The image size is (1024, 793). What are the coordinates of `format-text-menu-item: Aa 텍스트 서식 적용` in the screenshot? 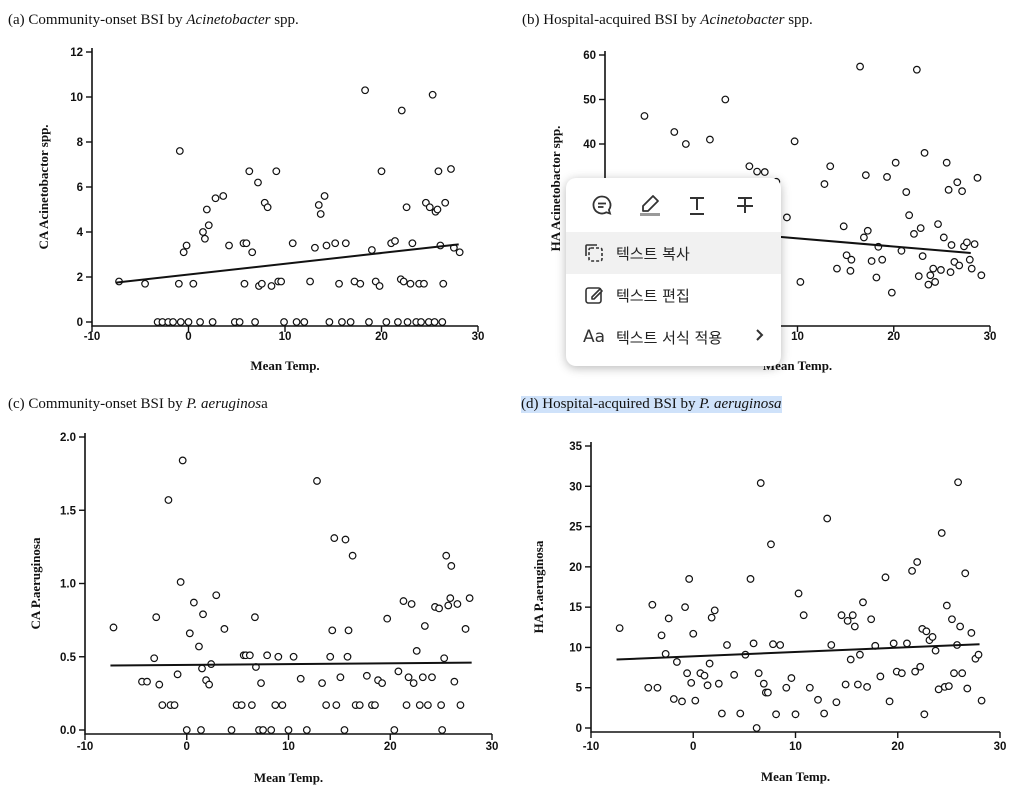 It's located at (673, 337).